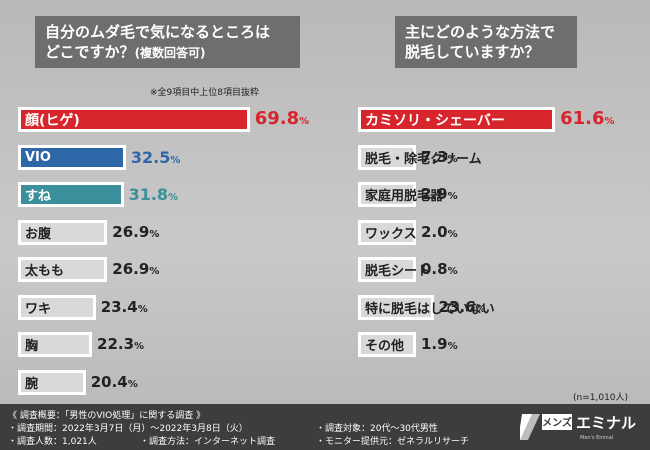 This screenshot has width=650, height=450. I want to click on logo-mens-text: メンズ, so click(557, 422).